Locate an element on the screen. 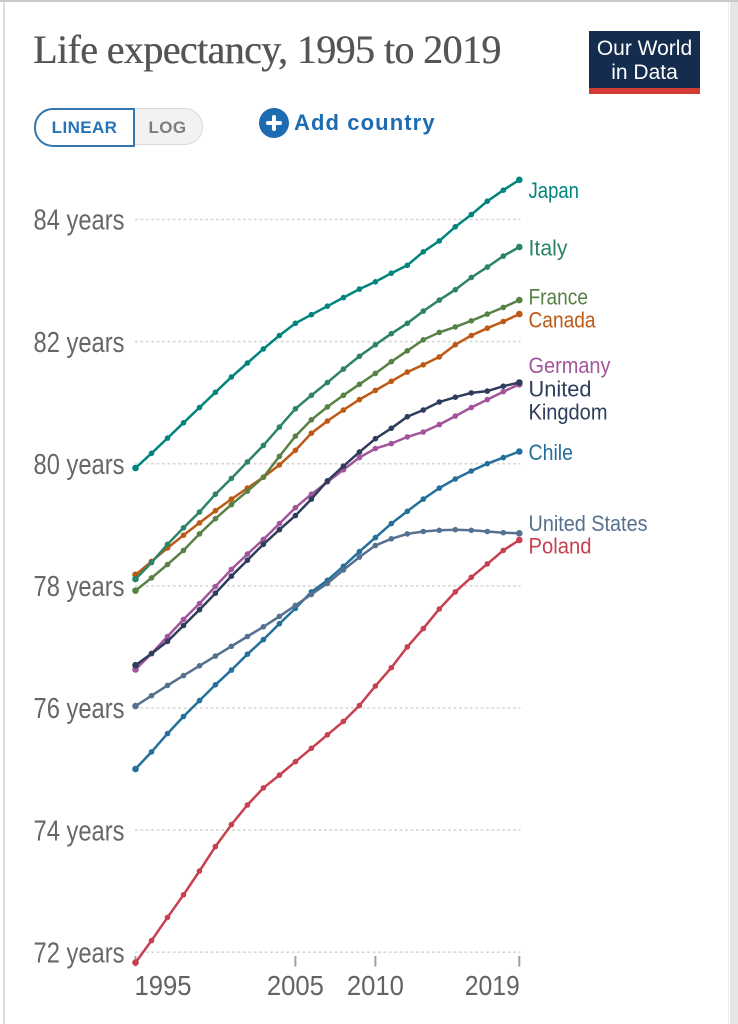  svg-text: United is located at coordinates (560, 388).